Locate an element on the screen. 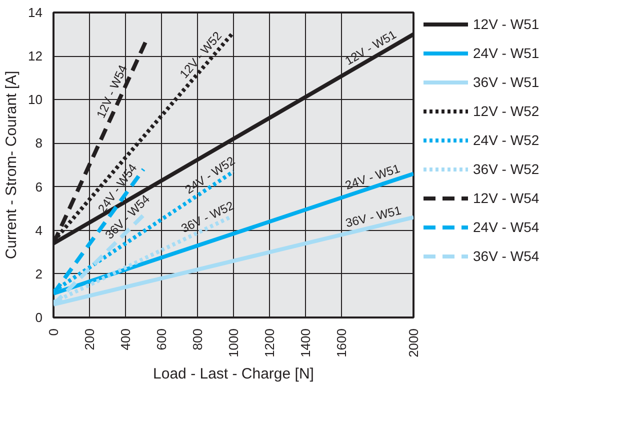 The height and width of the screenshot is (421, 629). y-tick-label: 0 is located at coordinates (39, 317).